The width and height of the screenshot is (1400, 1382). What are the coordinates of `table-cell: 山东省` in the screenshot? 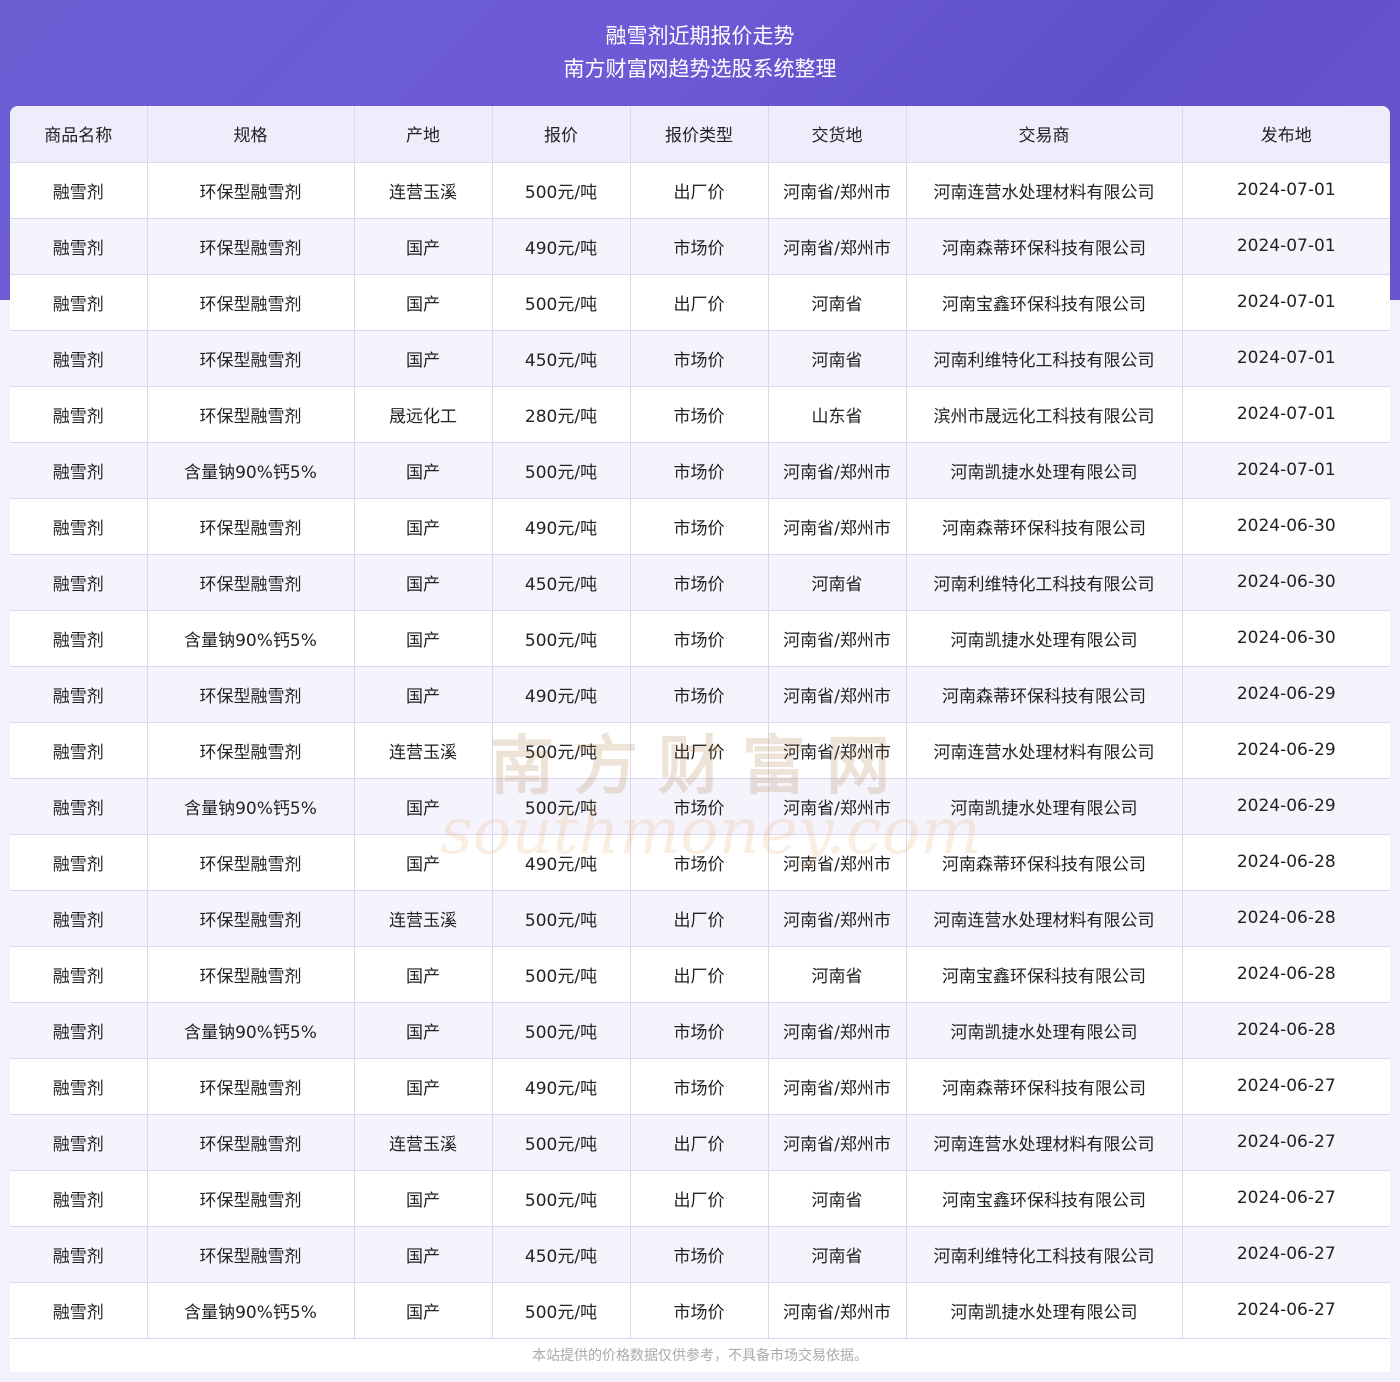 It's located at (837, 414).